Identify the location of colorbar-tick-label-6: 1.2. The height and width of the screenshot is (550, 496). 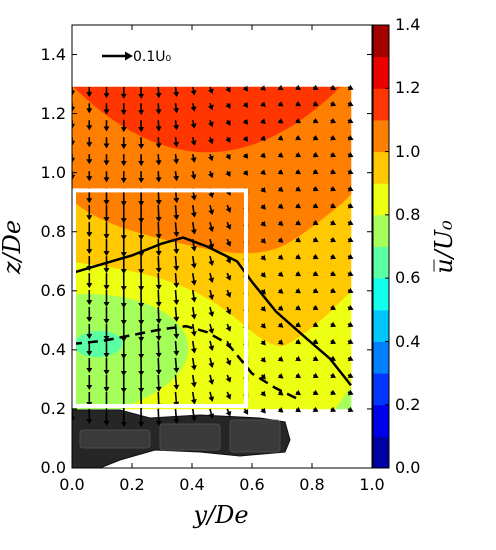
(407, 87).